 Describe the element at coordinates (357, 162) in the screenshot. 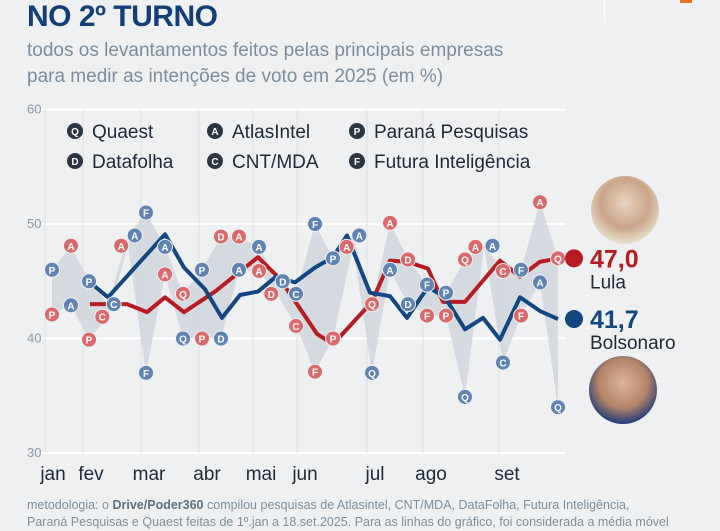

I see `legend-letter: F` at that location.